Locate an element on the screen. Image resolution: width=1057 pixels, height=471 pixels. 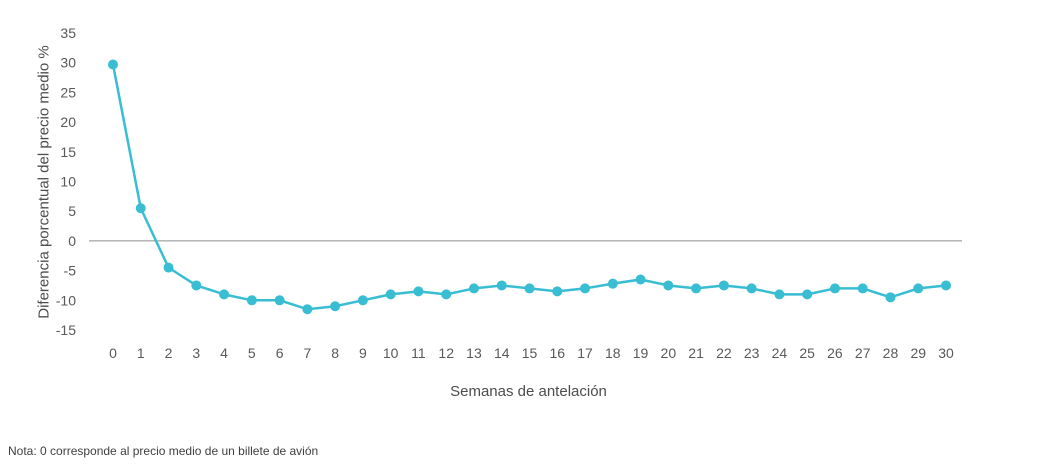
x-tick-label: 22 is located at coordinates (724, 353).